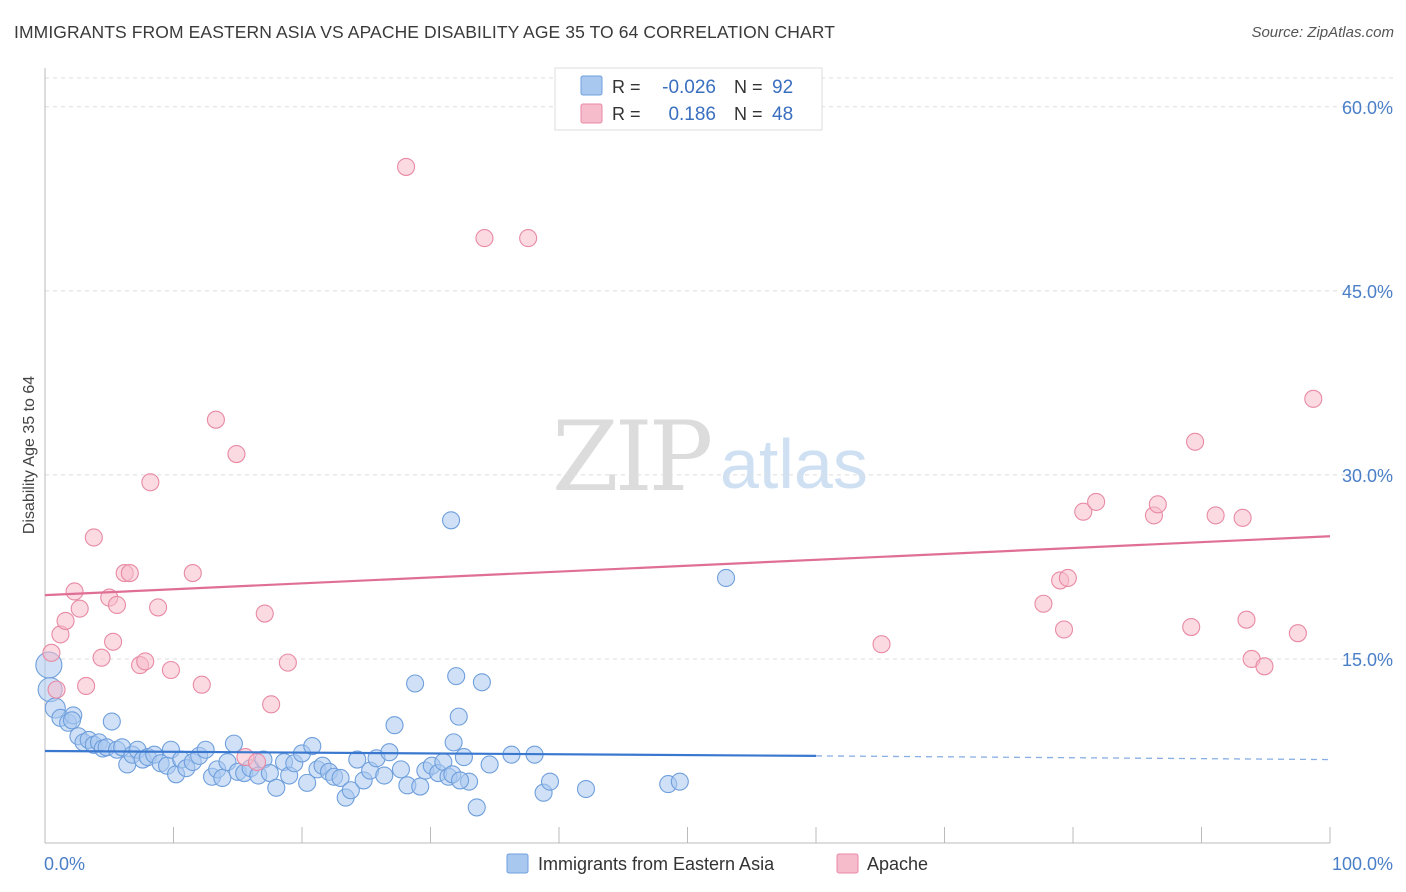 This screenshot has width=1406, height=892. I want to click on x-tick-label: 100.0%, so click(1362, 864).